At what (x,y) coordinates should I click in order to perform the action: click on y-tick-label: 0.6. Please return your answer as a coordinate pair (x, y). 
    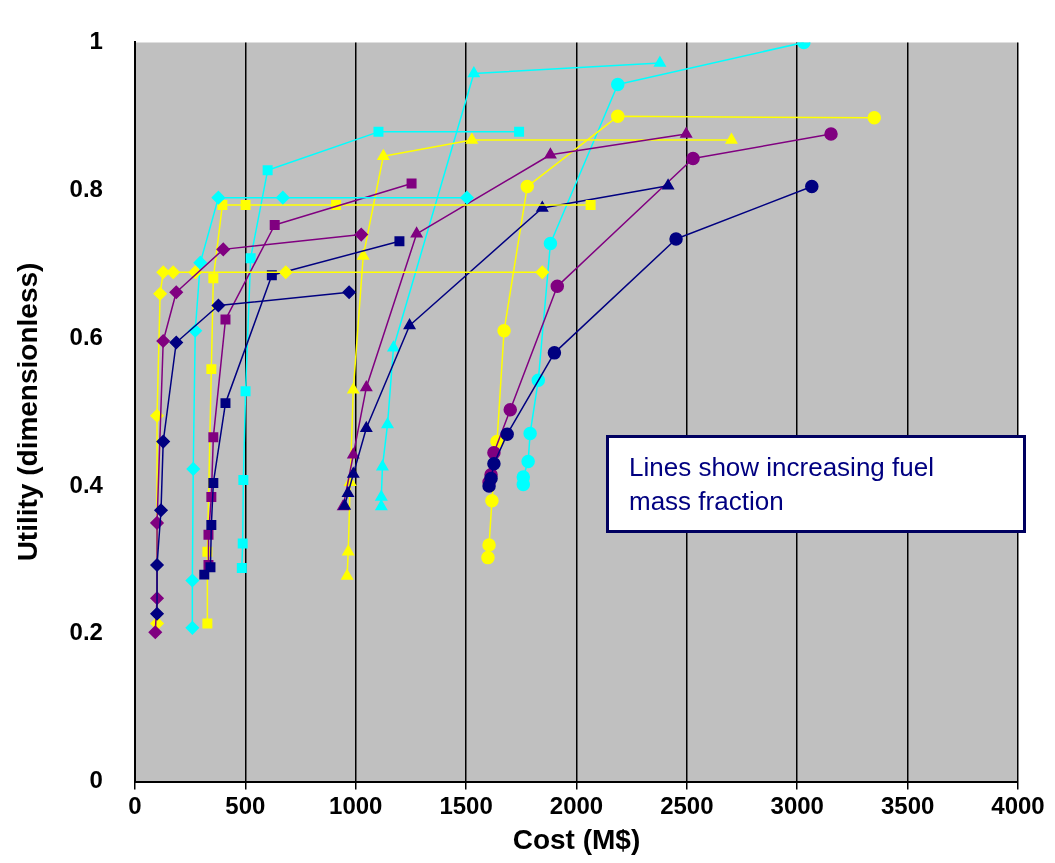
    Looking at the image, I should click on (86, 336).